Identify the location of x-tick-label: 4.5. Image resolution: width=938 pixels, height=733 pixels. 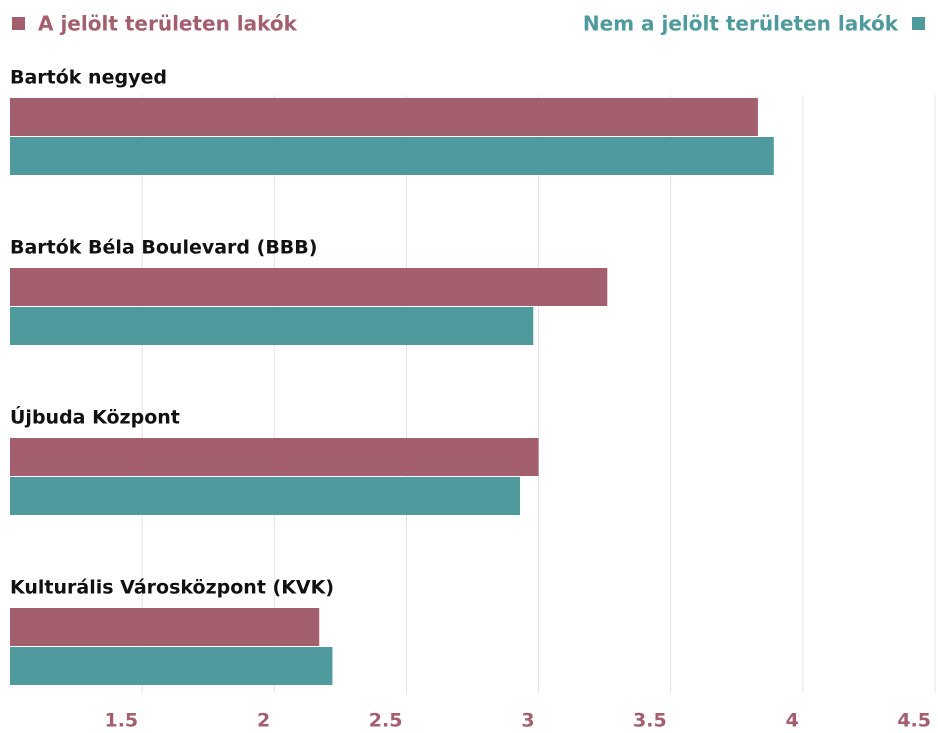
(914, 721).